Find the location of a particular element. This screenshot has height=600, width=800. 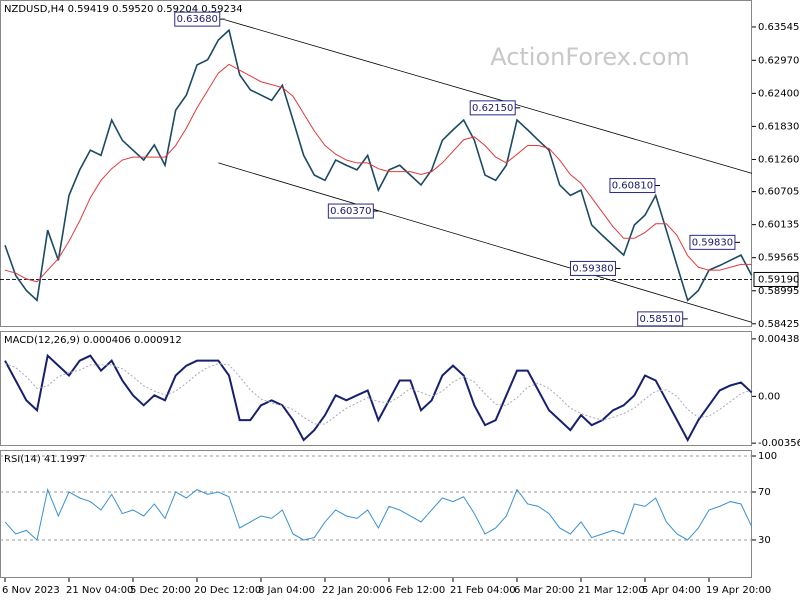

annotation-label: 0.59380 is located at coordinates (592, 268).